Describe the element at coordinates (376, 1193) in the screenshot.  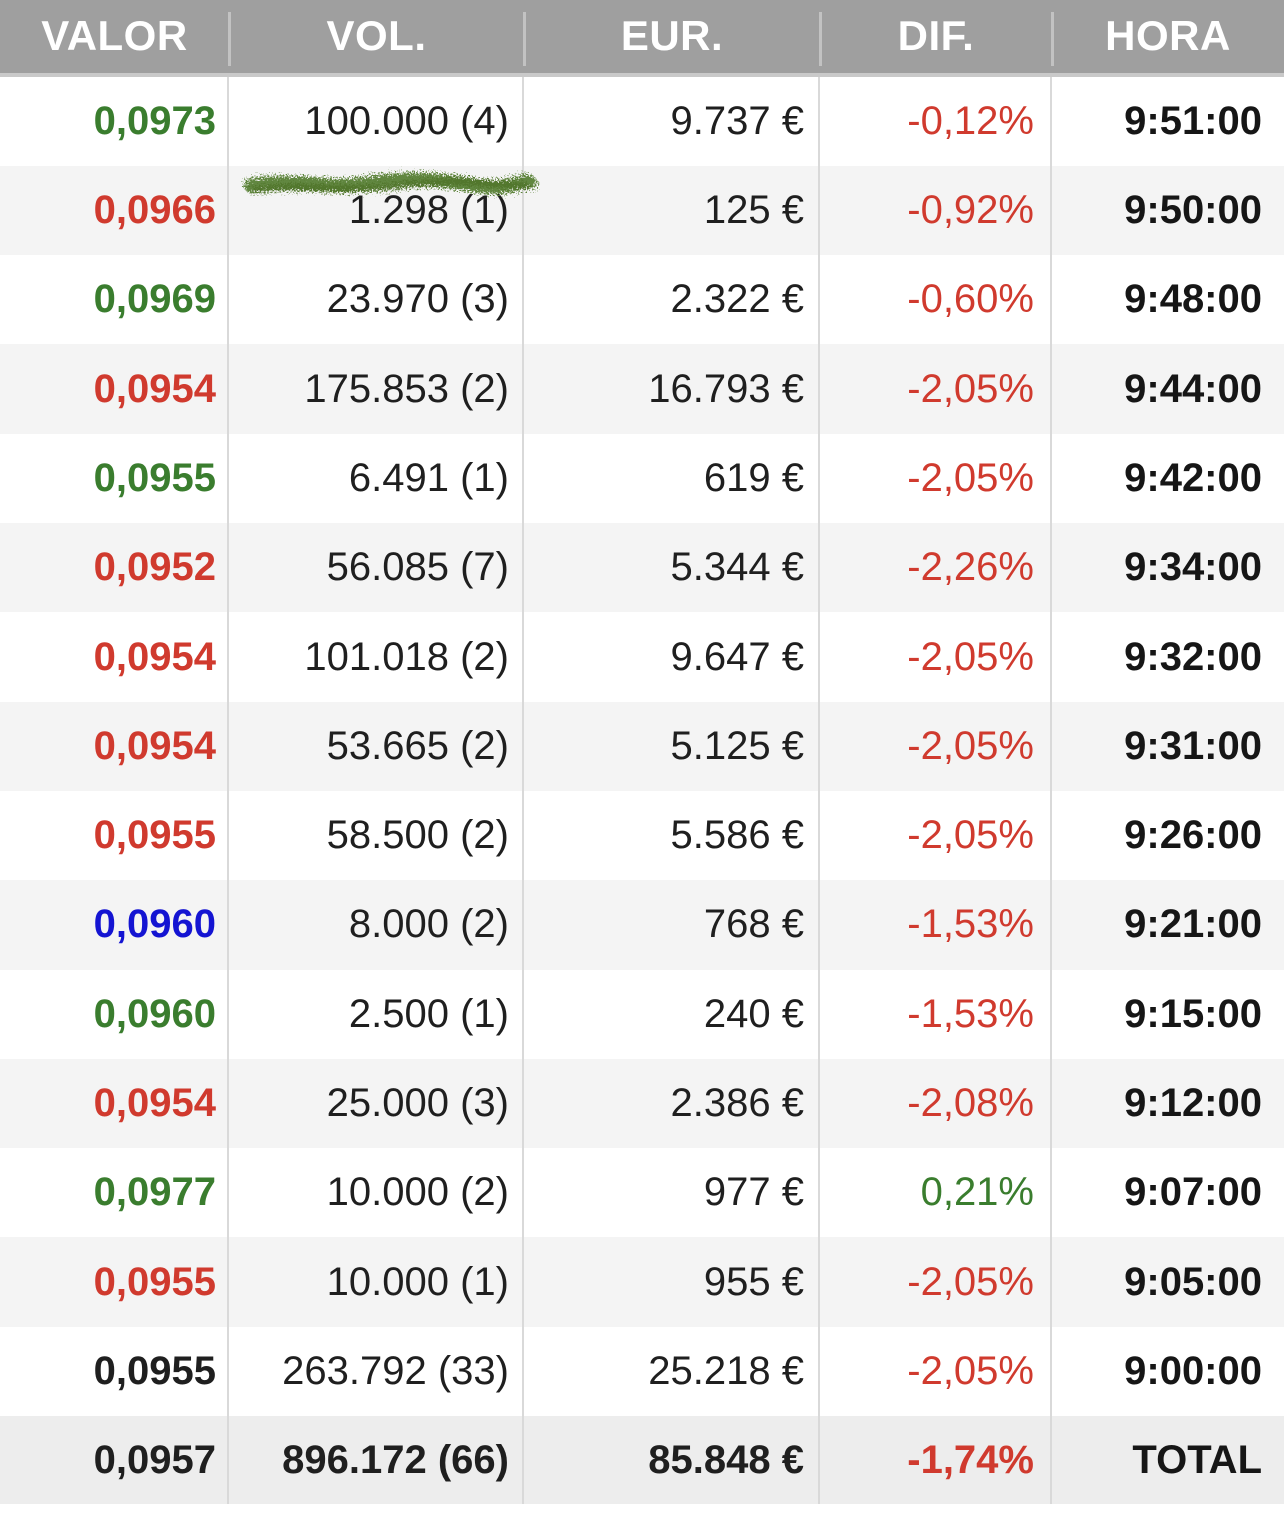
I see `volume-cell: 10.000 (2)` at that location.